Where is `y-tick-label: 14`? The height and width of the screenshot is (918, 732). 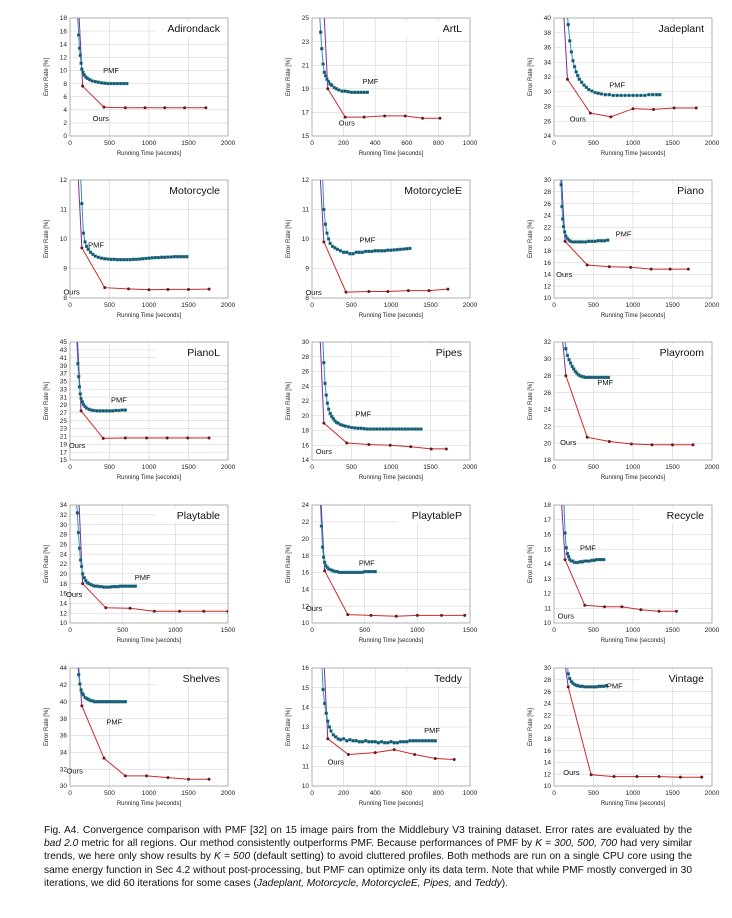 y-tick-label: 14 is located at coordinates (548, 564).